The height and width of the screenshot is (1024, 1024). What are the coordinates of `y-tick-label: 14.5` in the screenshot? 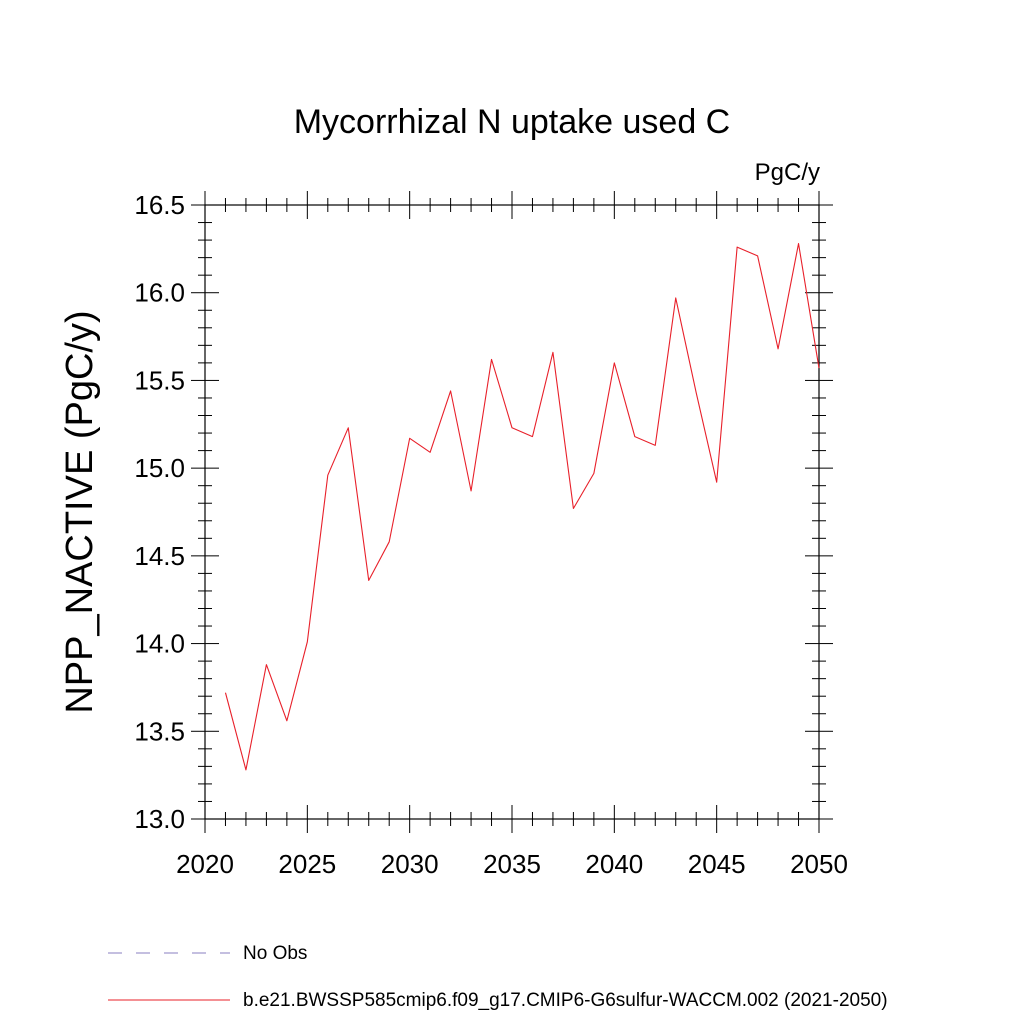 It's located at (159, 556).